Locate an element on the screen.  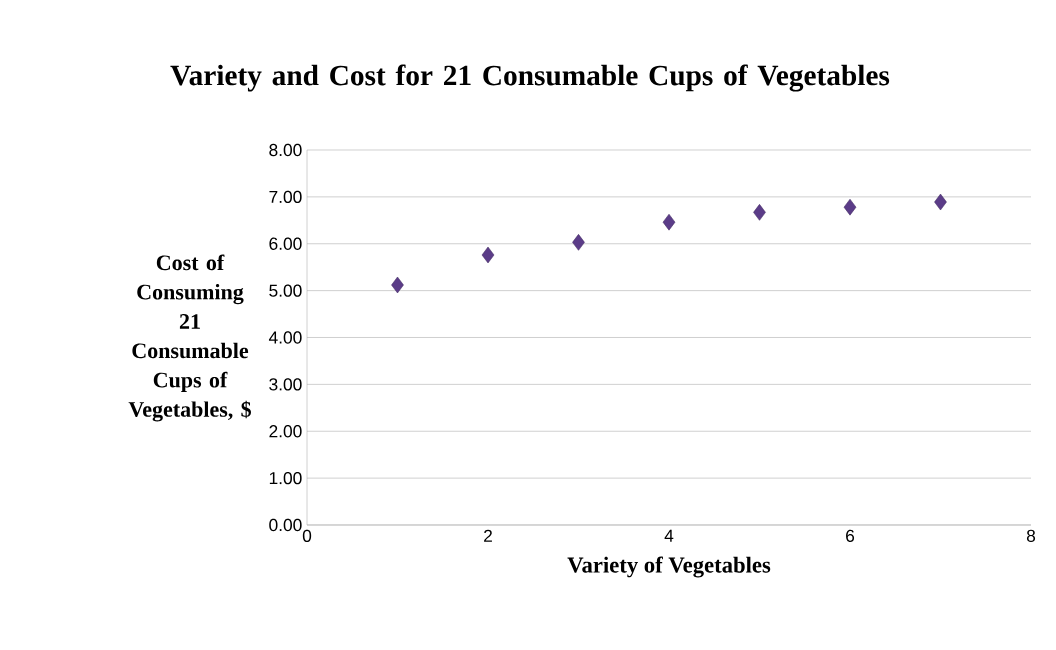
y-tick-label: 4.00 is located at coordinates (285, 337).